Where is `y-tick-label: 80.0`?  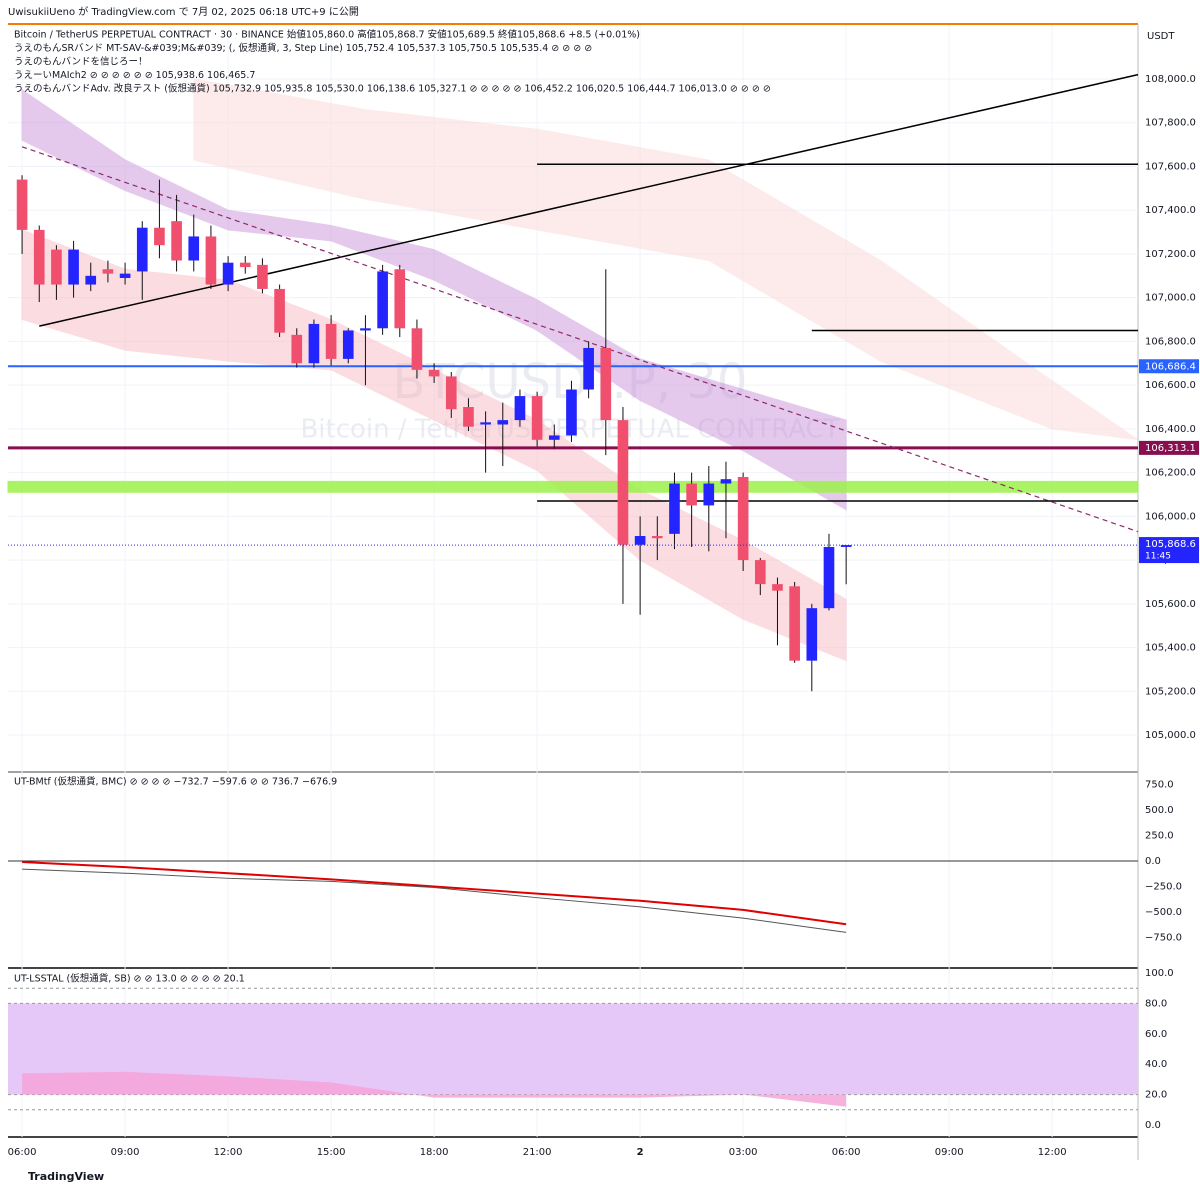
y-tick-label: 80.0 is located at coordinates (1156, 1003).